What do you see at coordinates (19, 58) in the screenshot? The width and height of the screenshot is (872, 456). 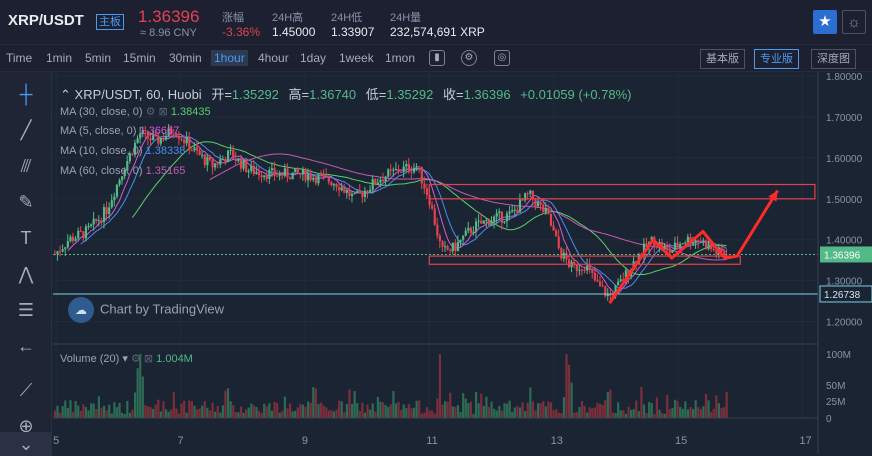 I see `tf-time: Time` at bounding box center [19, 58].